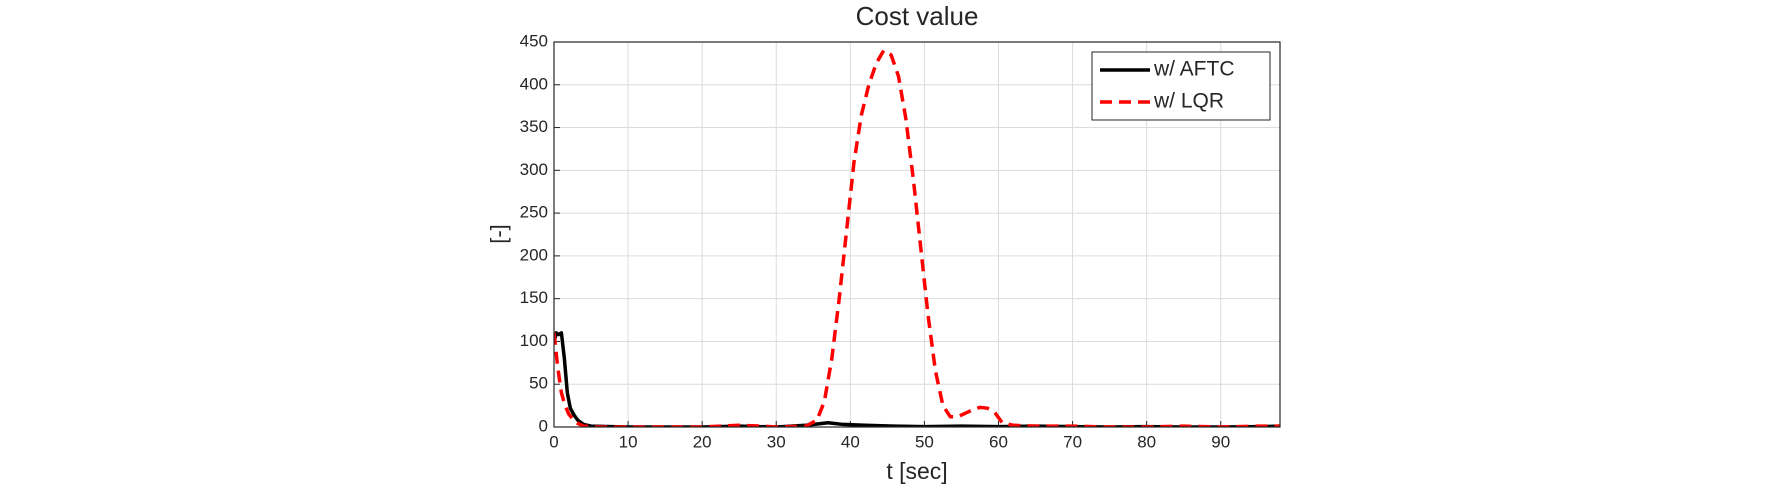 The height and width of the screenshot is (493, 1772). What do you see at coordinates (534, 83) in the screenshot?
I see `y-tick-label: 400` at bounding box center [534, 83].